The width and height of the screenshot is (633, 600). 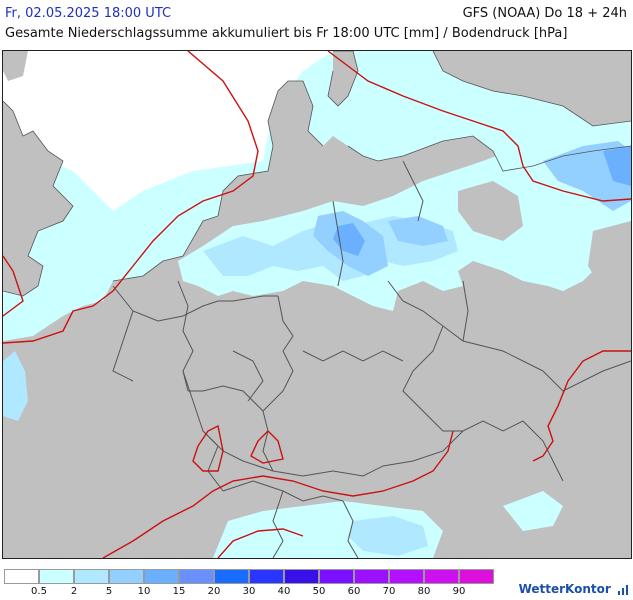 I want to click on dry-patch-east, so click(x=609, y=261).